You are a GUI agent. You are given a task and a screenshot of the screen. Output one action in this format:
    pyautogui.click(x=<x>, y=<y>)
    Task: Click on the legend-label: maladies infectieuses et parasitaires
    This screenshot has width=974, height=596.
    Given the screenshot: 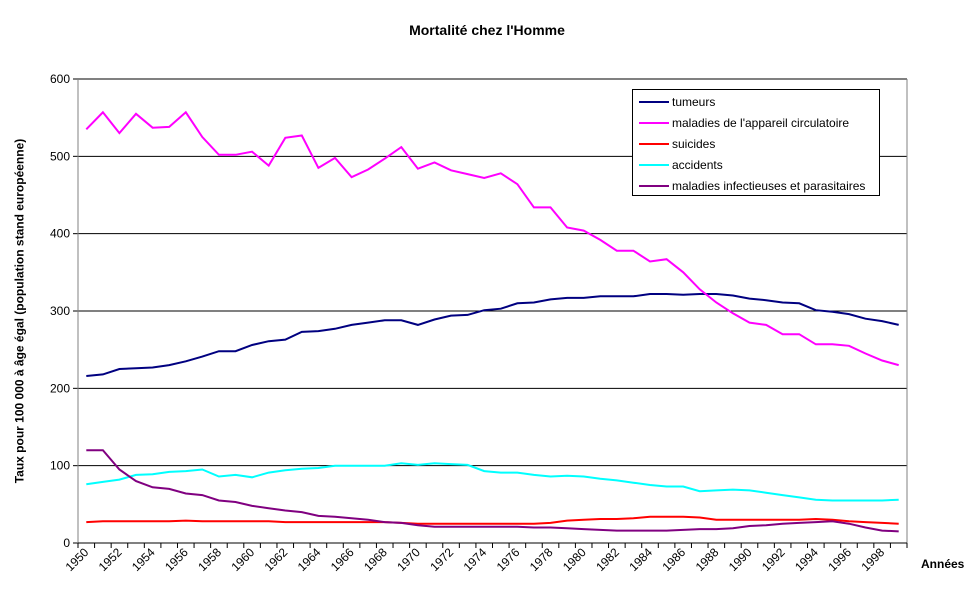 What is the action you would take?
    pyautogui.click(x=769, y=186)
    